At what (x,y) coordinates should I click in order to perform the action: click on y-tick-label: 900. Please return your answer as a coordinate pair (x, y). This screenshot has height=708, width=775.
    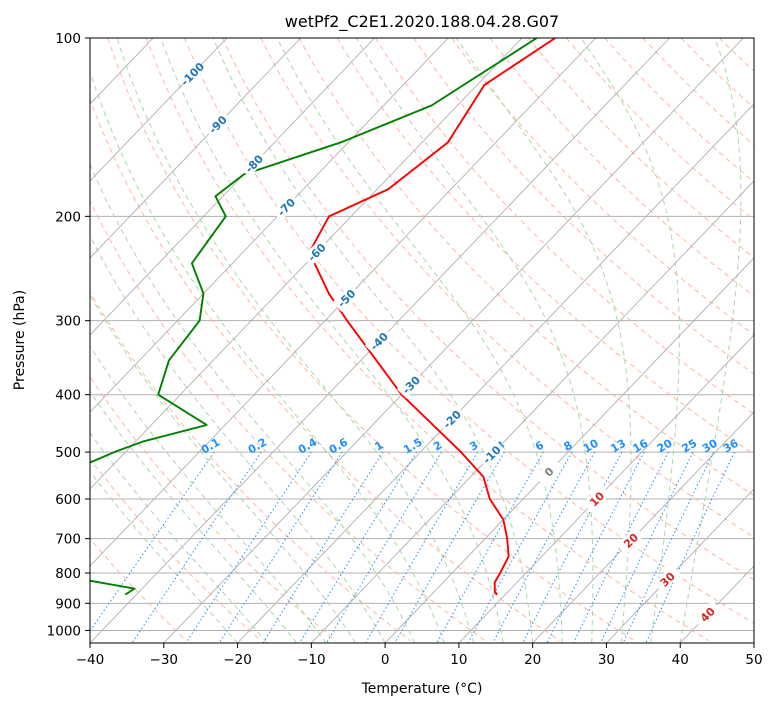
    Looking at the image, I should click on (68, 604).